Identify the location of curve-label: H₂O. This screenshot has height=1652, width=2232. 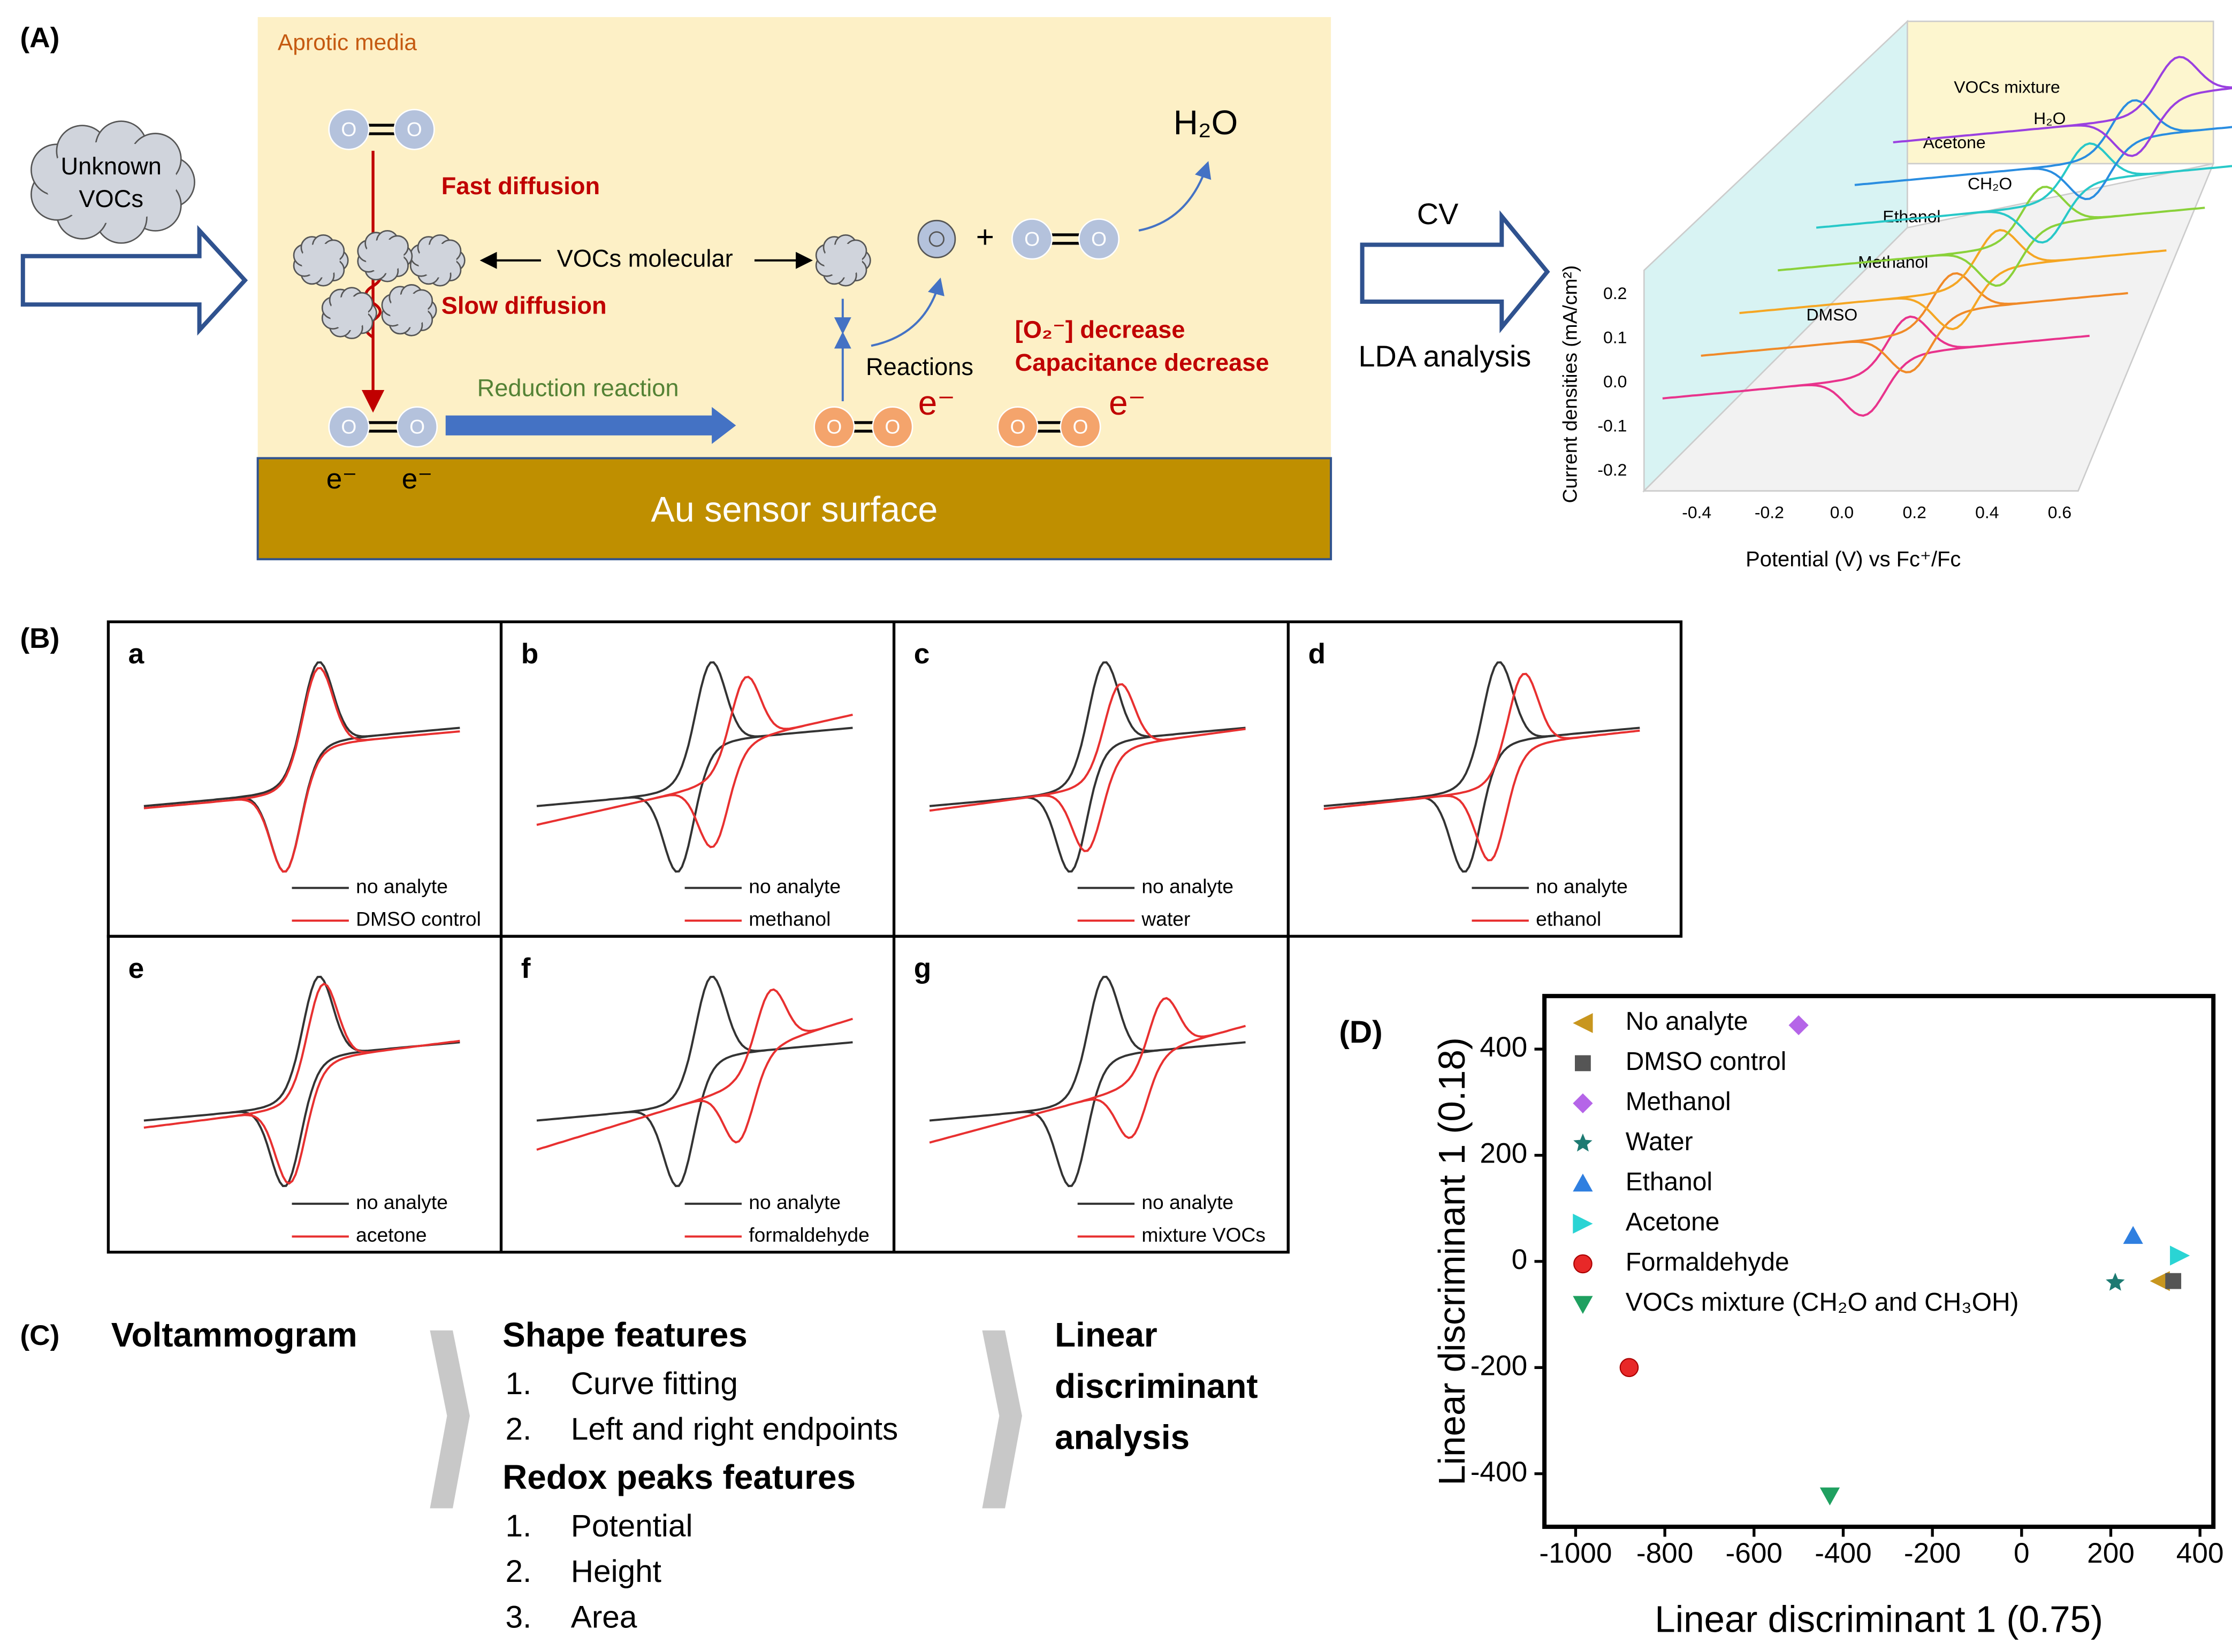
(2049, 118).